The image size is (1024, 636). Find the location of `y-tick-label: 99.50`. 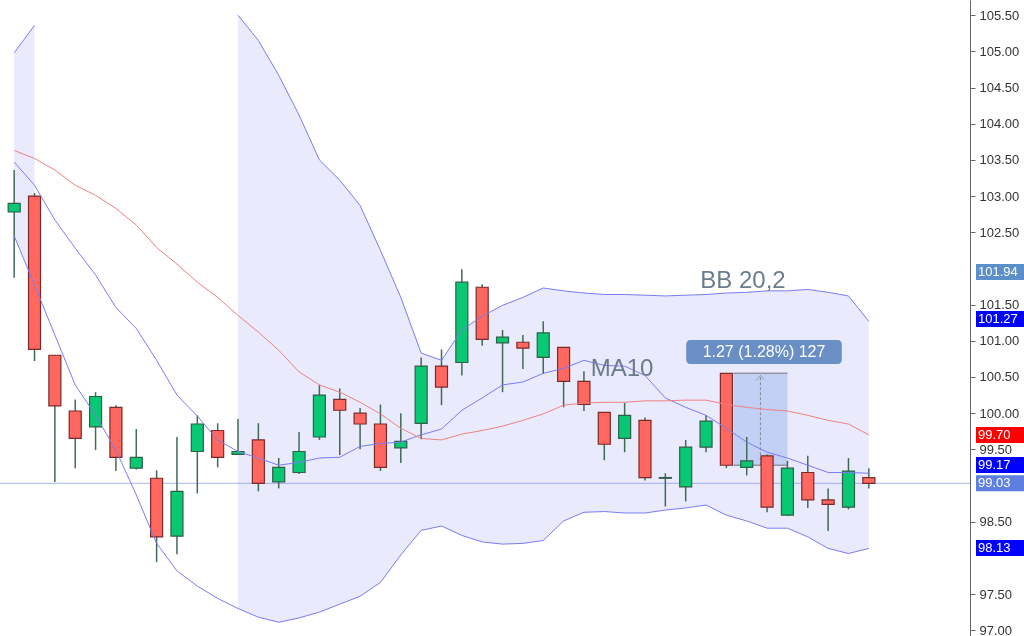

y-tick-label: 99.50 is located at coordinates (996, 449).